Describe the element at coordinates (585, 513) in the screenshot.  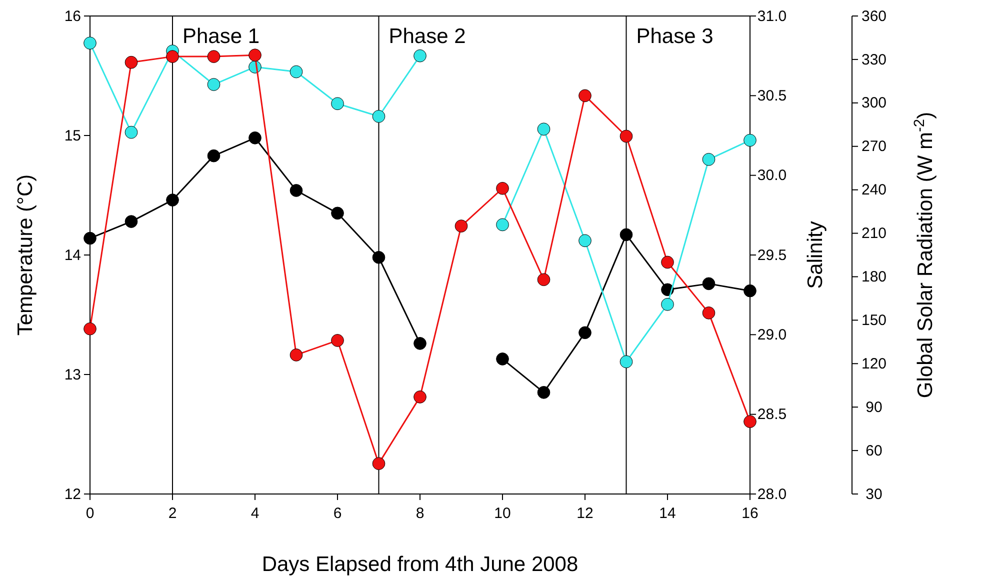
I see `x-tick-label: 12` at that location.